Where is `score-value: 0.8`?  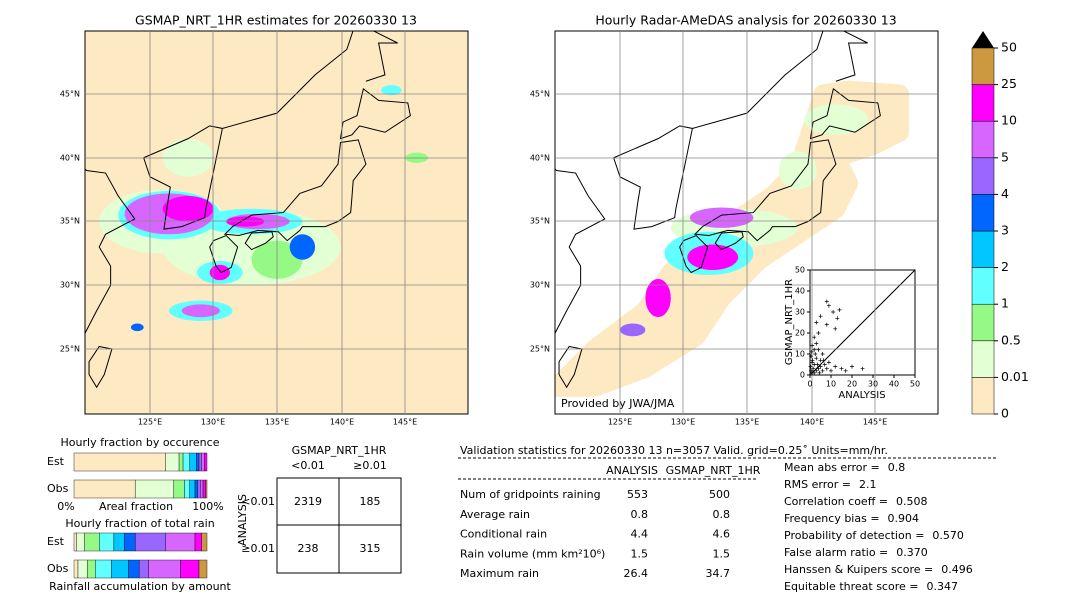
score-value: 0.8 is located at coordinates (897, 467).